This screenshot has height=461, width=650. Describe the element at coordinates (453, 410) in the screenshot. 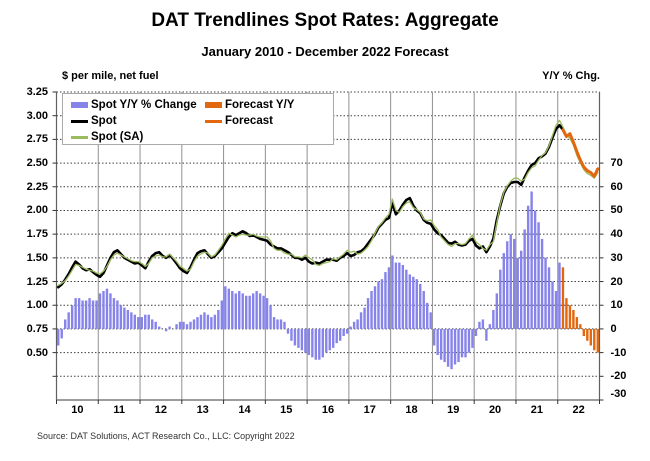

I see `x-axis-year-label: 19` at that location.